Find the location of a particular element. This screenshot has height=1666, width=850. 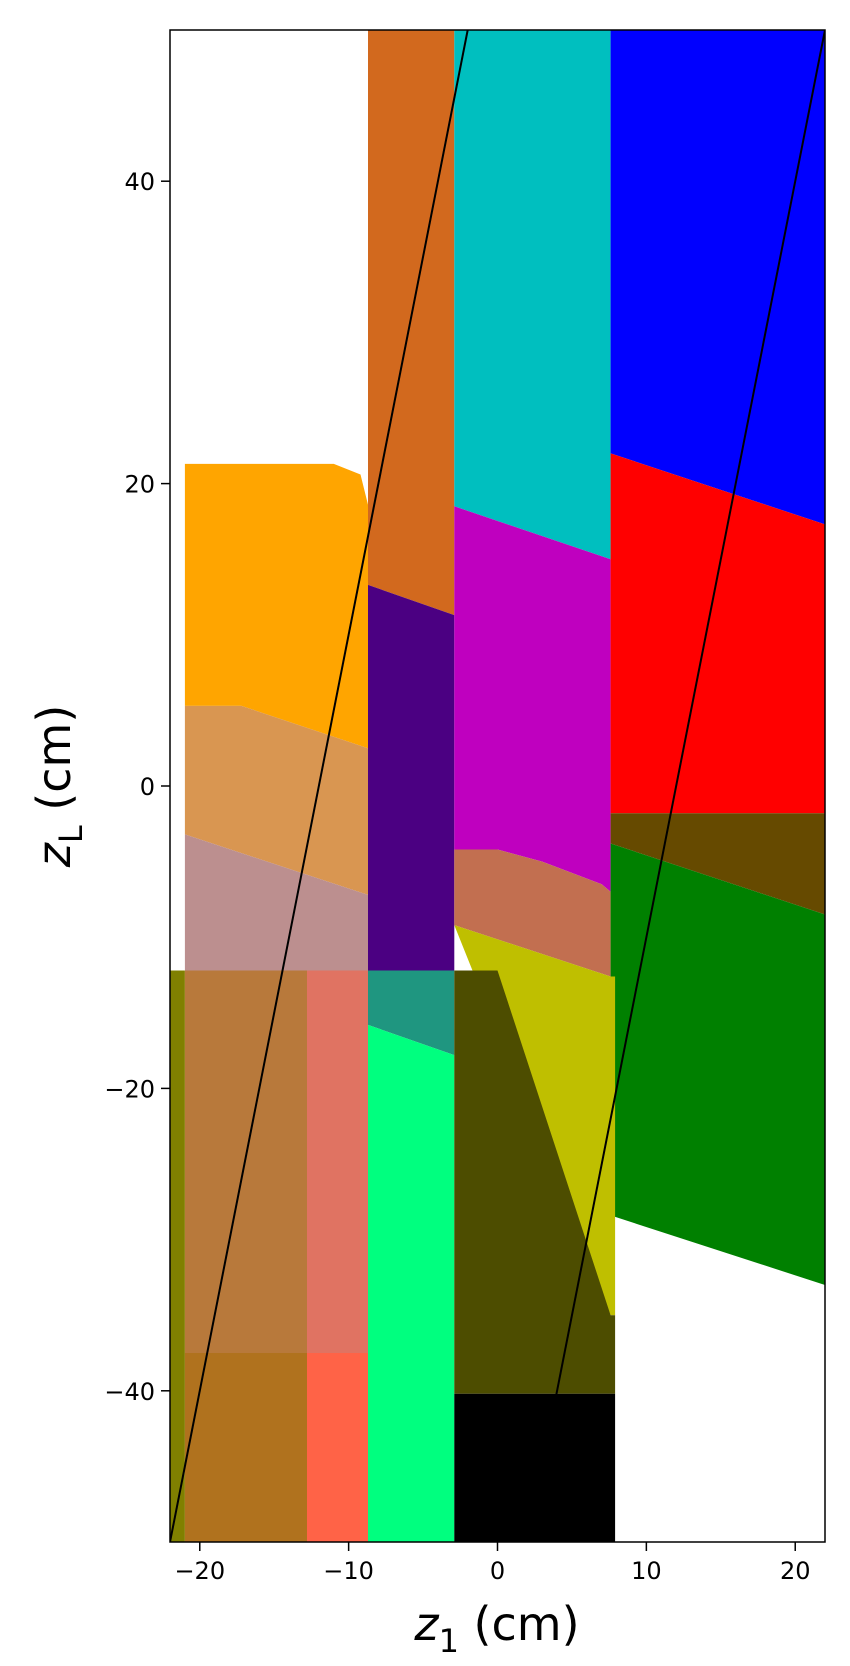

x-tick-label: −10 is located at coordinates (348, 1571).